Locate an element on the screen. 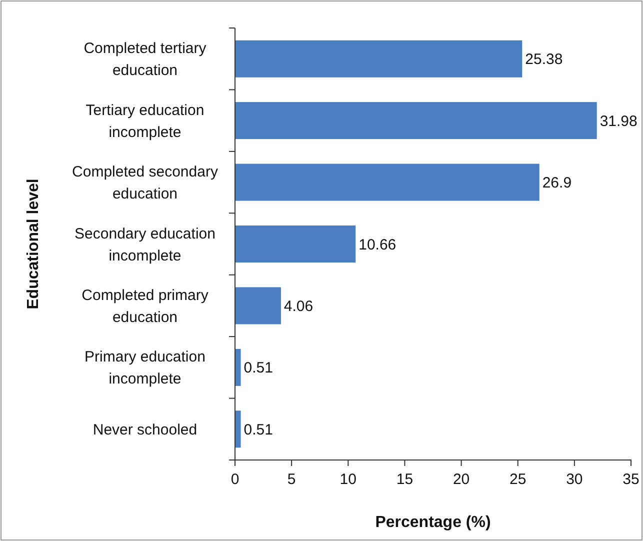 Image resolution: width=643 pixels, height=541 pixels. x-tick-label: 10 is located at coordinates (348, 479).